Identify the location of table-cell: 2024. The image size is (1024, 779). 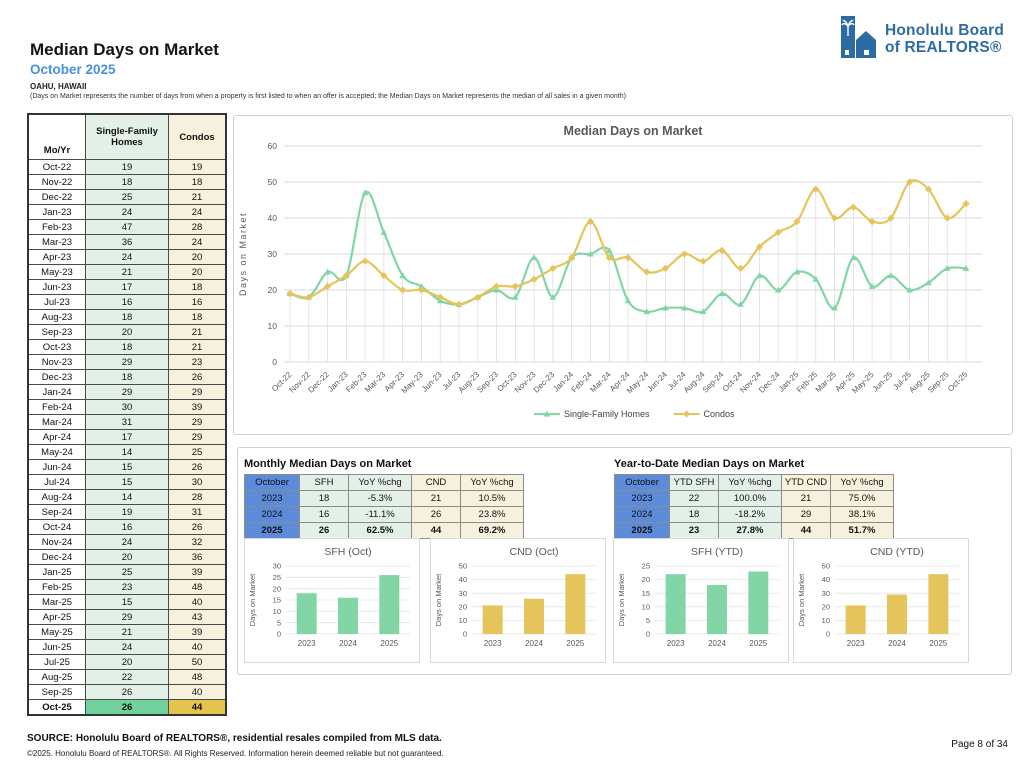
(272, 514).